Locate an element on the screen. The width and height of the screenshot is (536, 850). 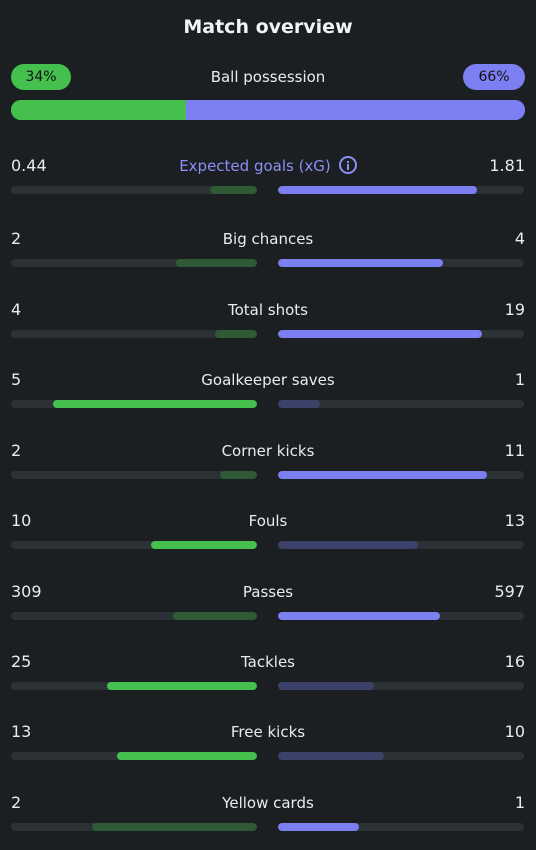
home-value: 10 is located at coordinates (21, 520).